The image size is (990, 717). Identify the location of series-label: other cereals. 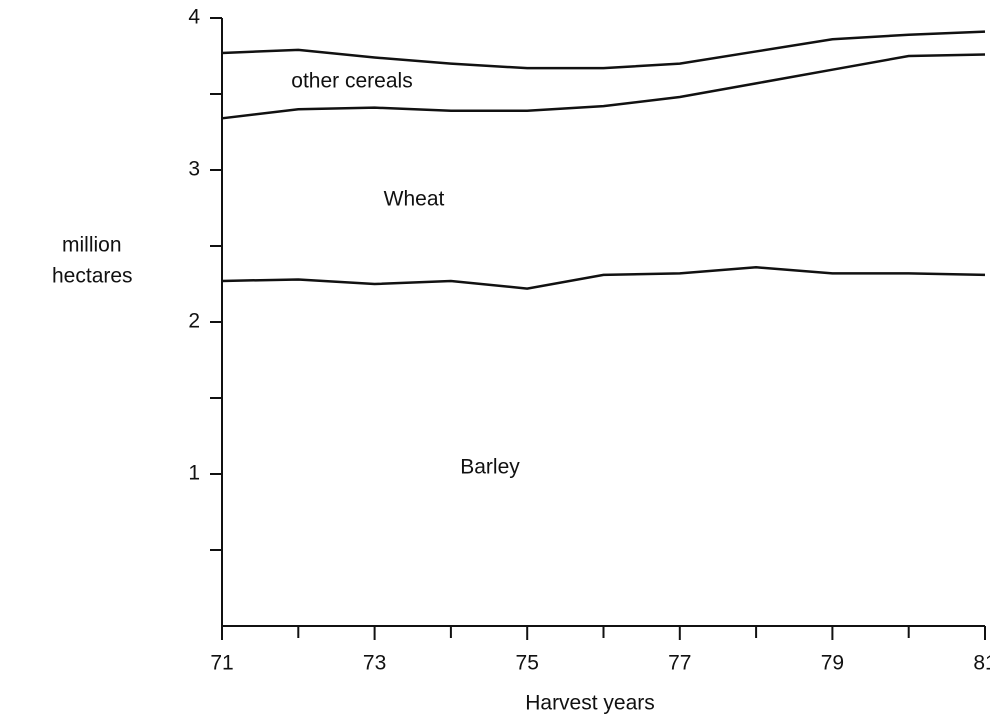
(351, 81).